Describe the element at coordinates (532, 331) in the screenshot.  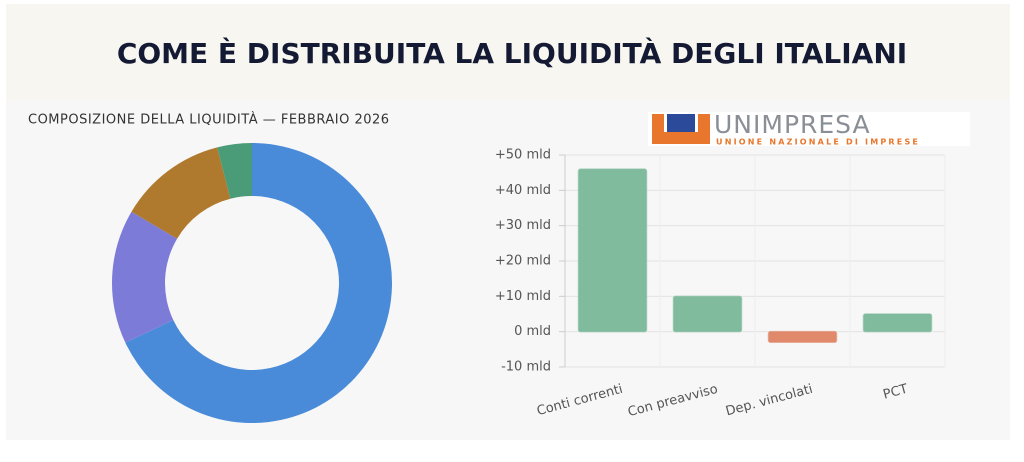
I see `y-tick-label: 0 mld` at that location.